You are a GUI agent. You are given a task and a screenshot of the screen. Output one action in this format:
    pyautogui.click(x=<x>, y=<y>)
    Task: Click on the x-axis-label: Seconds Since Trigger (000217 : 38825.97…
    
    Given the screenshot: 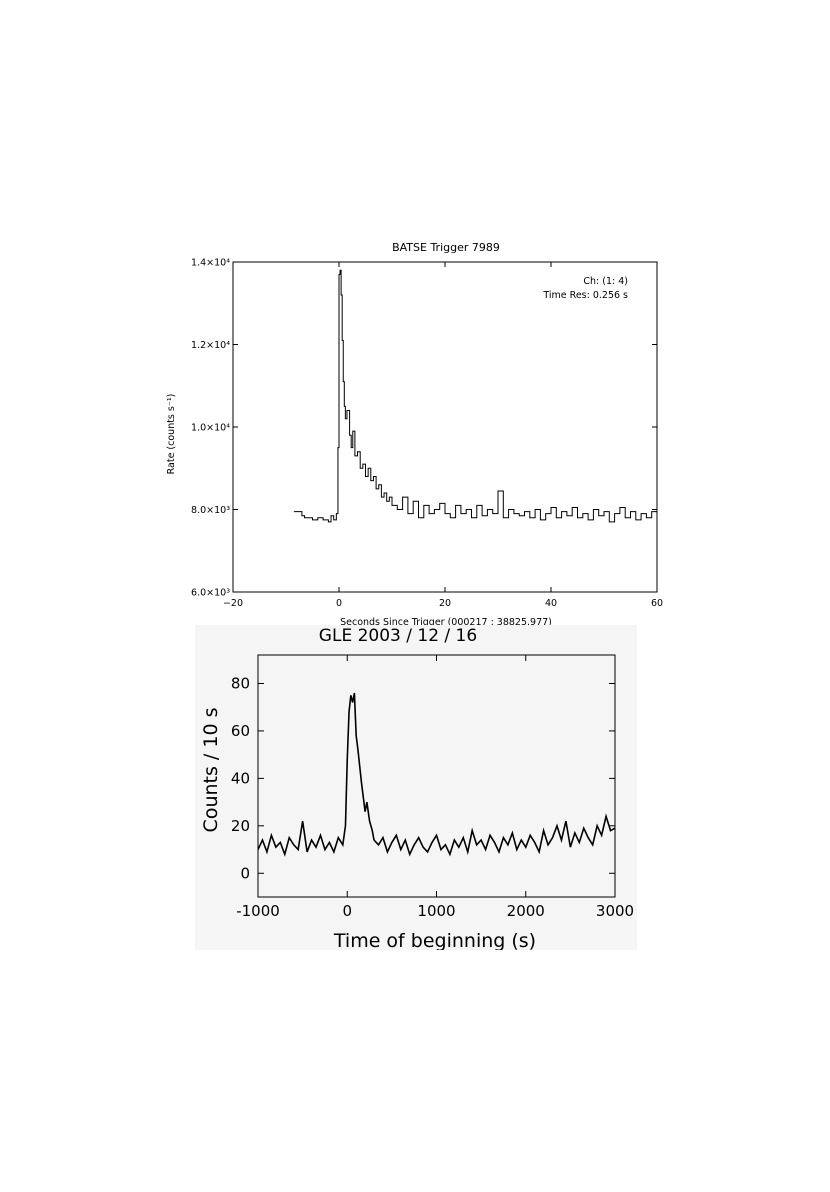 What is the action you would take?
    pyautogui.click(x=446, y=622)
    